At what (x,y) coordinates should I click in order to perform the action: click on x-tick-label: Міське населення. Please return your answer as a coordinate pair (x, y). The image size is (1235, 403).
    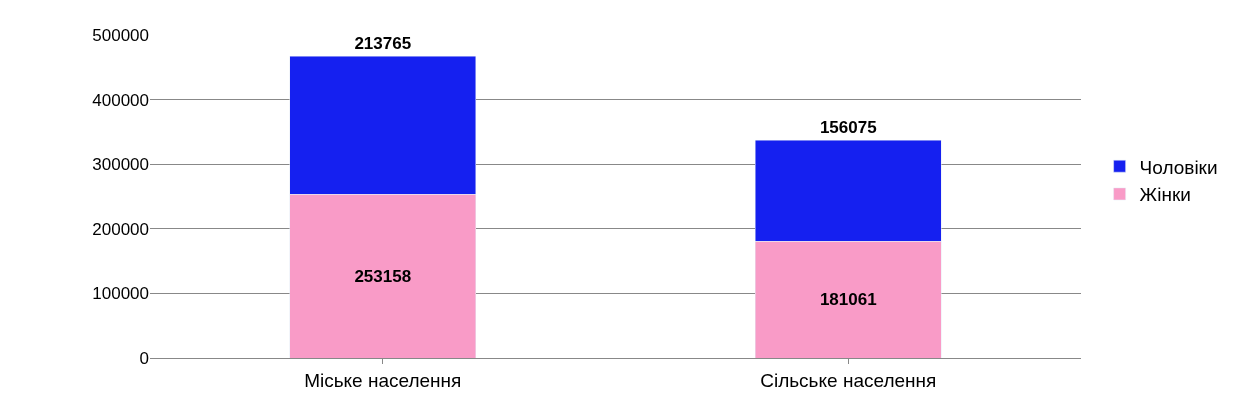
    Looking at the image, I should click on (383, 380).